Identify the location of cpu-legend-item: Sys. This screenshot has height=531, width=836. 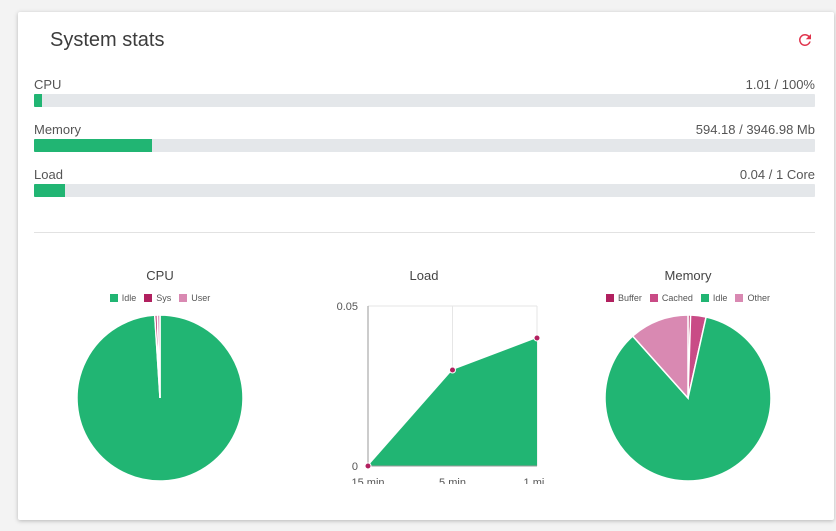
(157, 298).